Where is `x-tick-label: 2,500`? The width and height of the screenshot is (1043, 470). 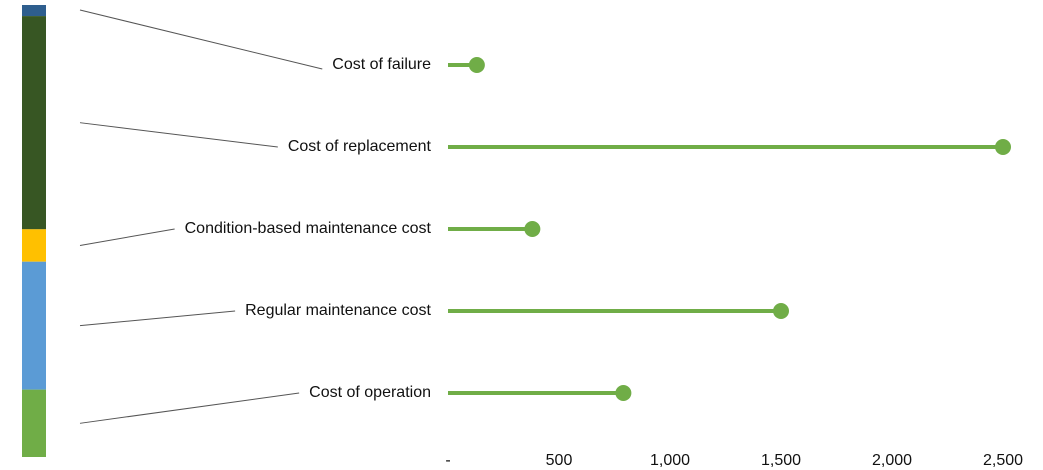 x-tick-label: 2,500 is located at coordinates (1003, 460).